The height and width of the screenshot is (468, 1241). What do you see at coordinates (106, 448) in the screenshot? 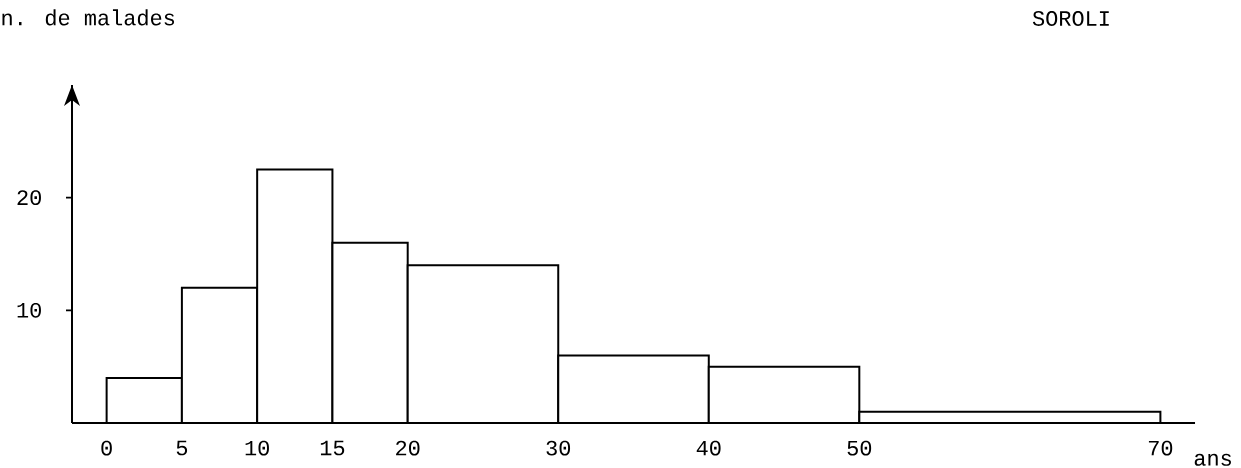
I see `x-tick-label: 0` at bounding box center [106, 448].